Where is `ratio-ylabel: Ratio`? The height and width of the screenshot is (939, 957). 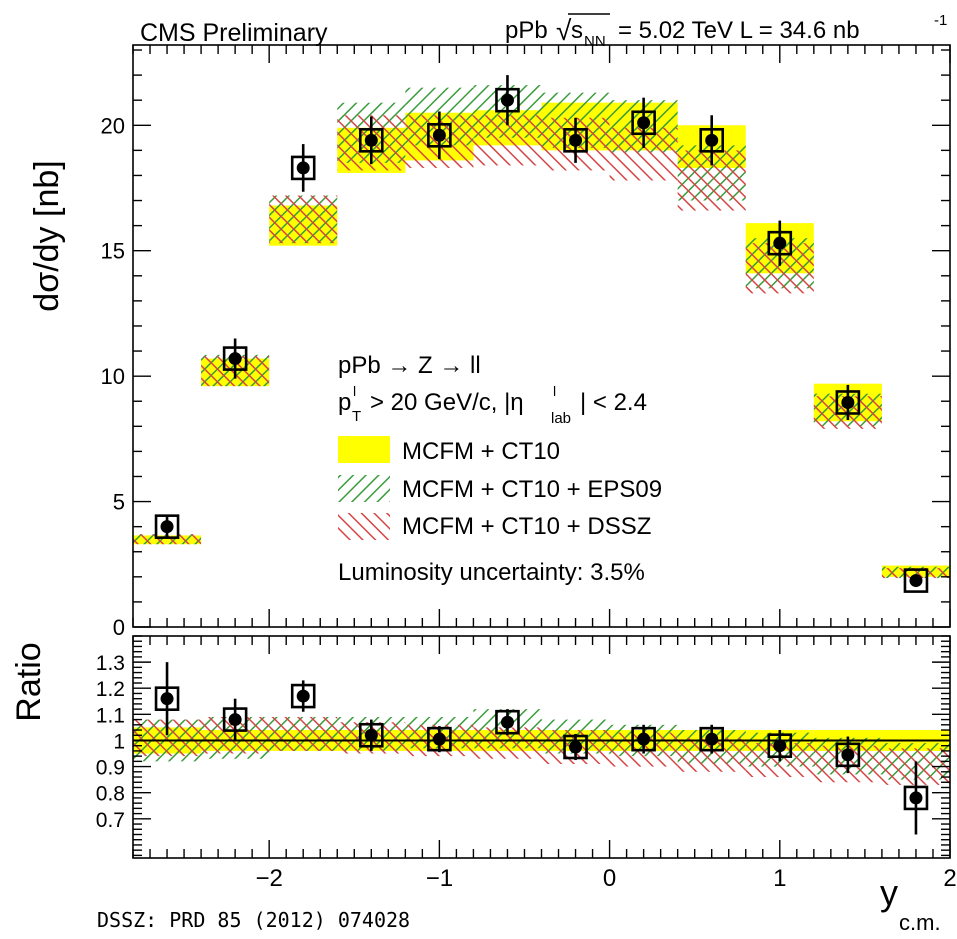
ratio-ylabel: Ratio is located at coordinates (29, 681).